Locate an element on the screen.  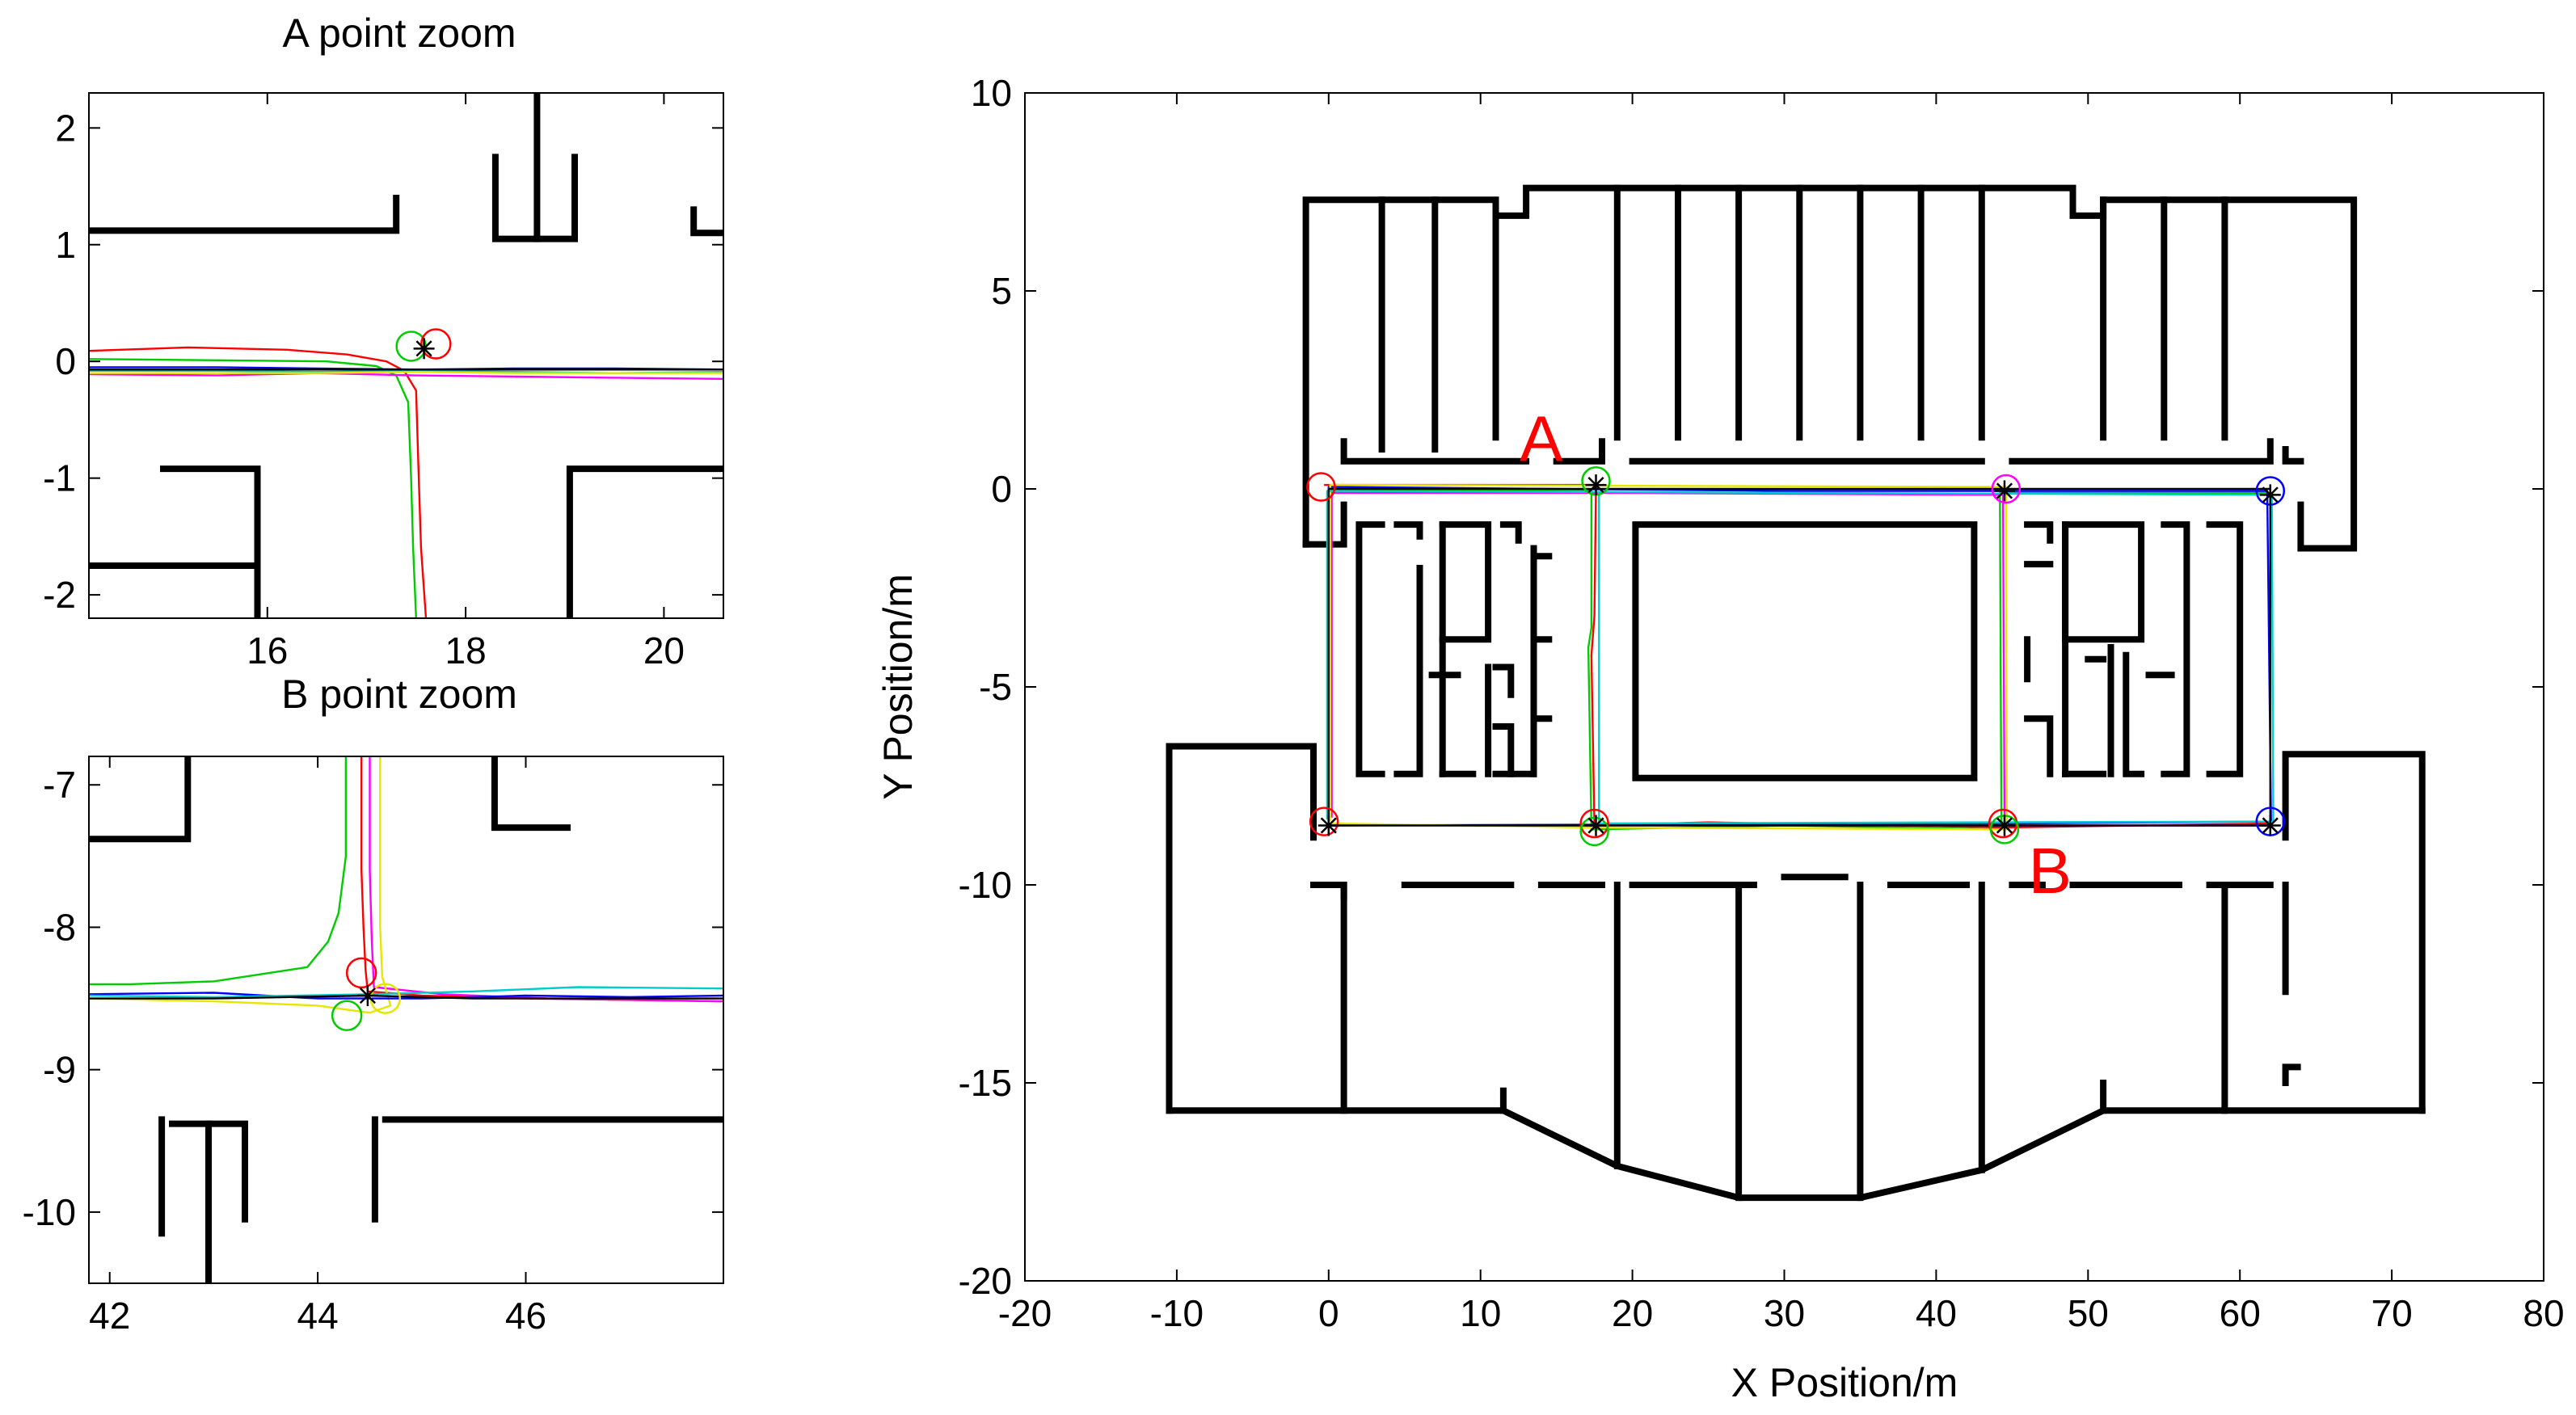
zoom-a-plot-area: 16 18 20 2 1 0 -1 -2 is located at coordinates (383, 382).